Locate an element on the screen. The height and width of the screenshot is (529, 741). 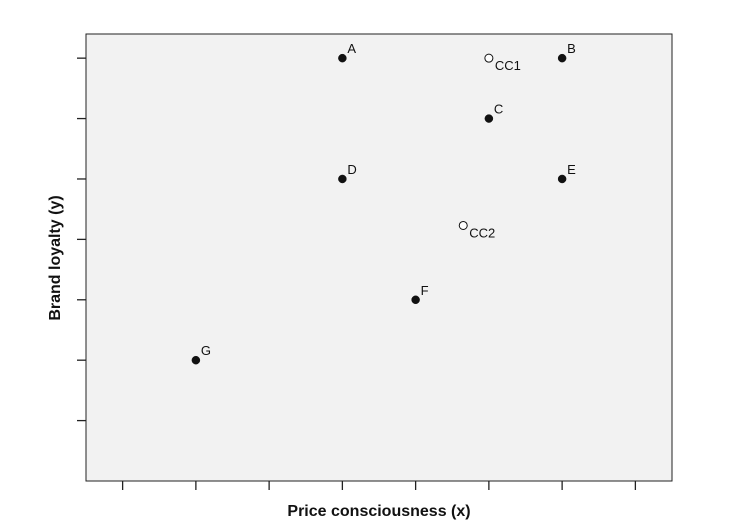
point-cc1-label: CC1 is located at coordinates (508, 65).